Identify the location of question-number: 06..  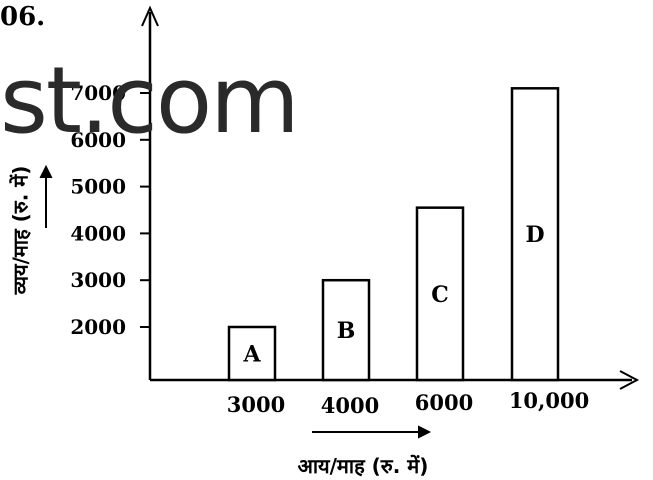
(23, 17).